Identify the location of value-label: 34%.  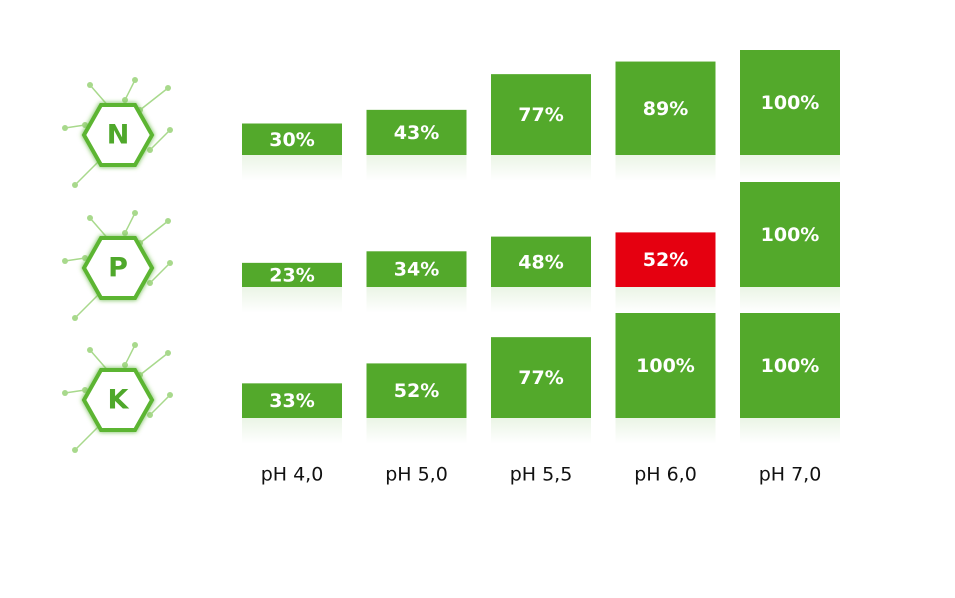
(416, 270).